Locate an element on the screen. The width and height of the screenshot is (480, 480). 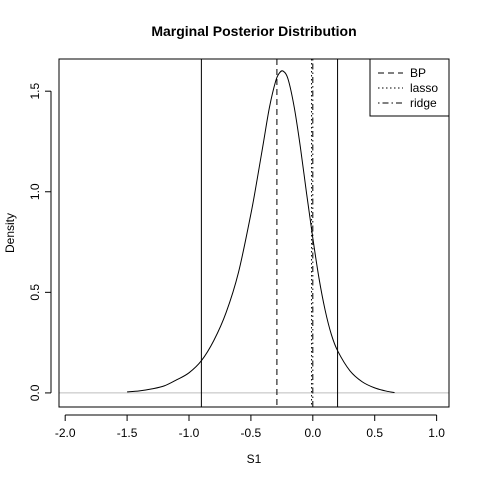
y-tick-label: 1.5 is located at coordinates (35, 91).